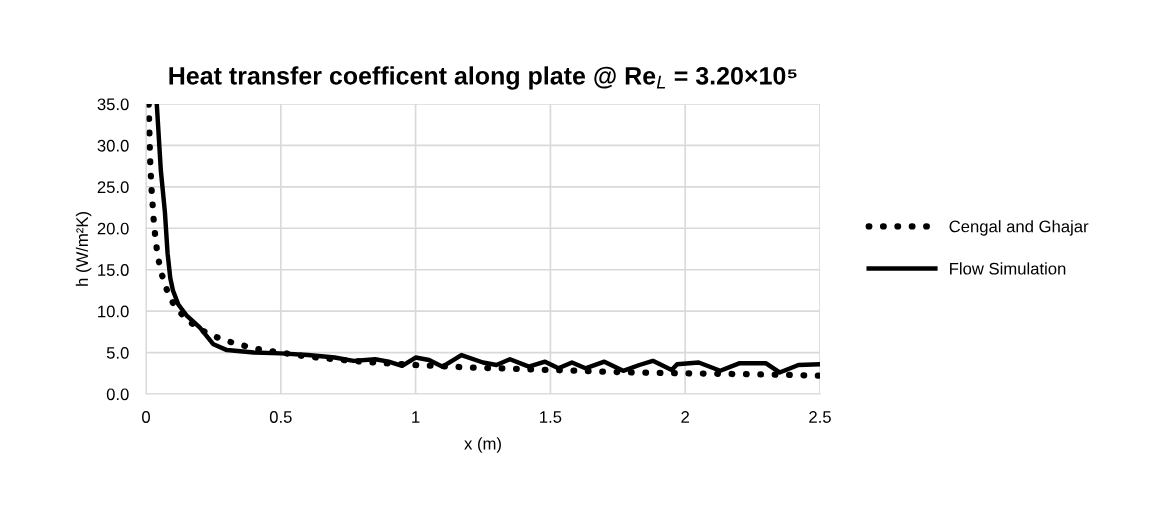  I want to click on x-tick-label: 1, so click(416, 417).